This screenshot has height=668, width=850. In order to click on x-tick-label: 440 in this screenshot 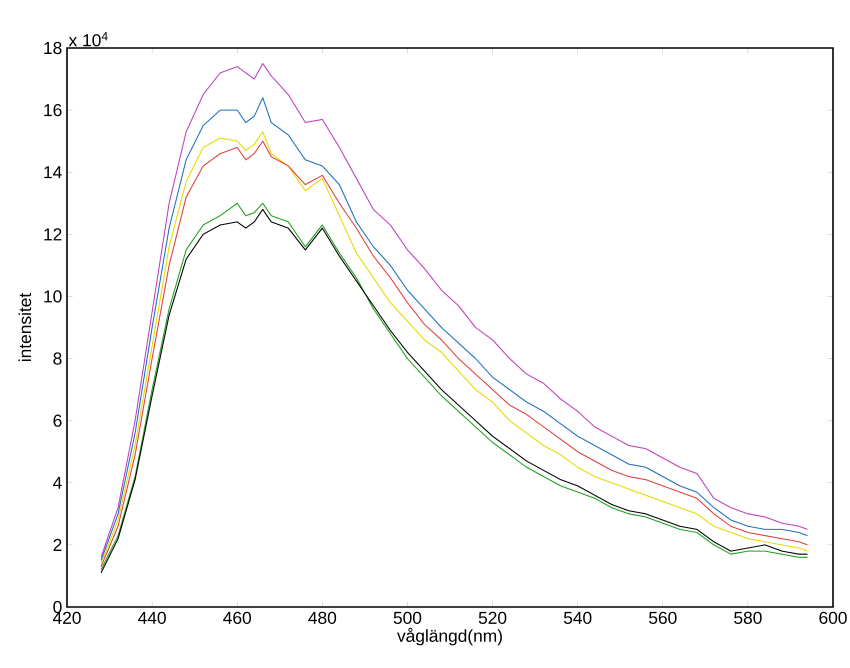, I will do `click(152, 618)`.